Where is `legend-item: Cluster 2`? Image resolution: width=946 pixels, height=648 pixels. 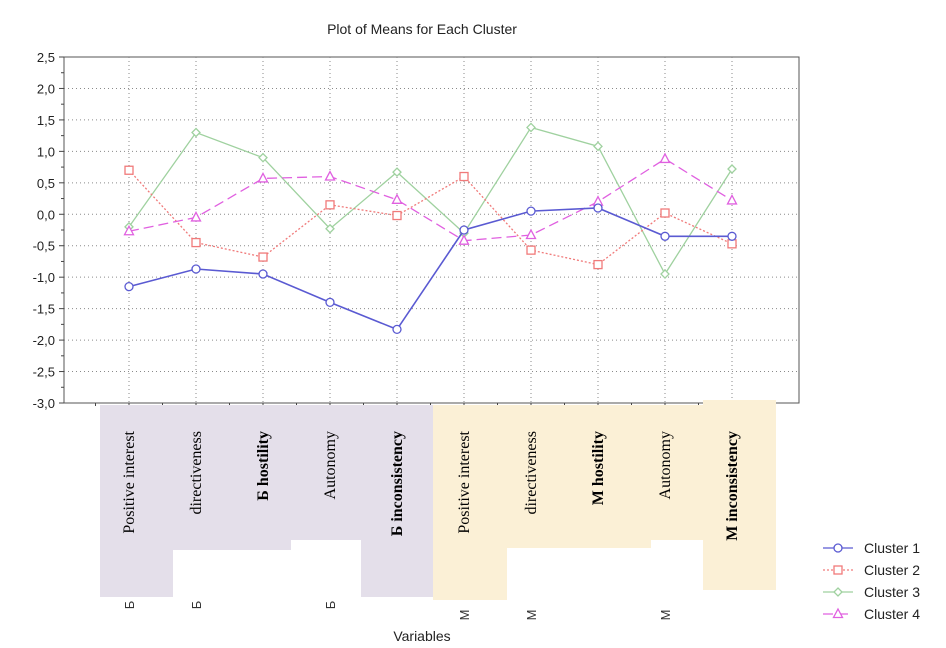
legend-item: Cluster 2 is located at coordinates (871, 570).